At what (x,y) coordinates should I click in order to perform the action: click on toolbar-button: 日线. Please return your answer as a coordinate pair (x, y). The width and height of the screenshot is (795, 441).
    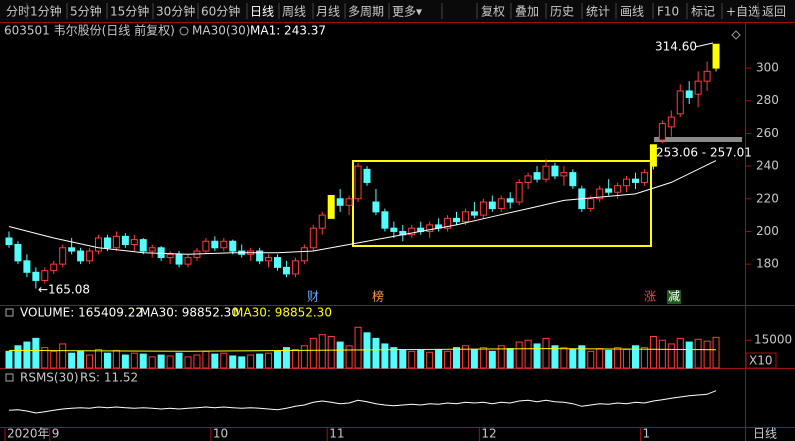
    Looking at the image, I should click on (262, 12).